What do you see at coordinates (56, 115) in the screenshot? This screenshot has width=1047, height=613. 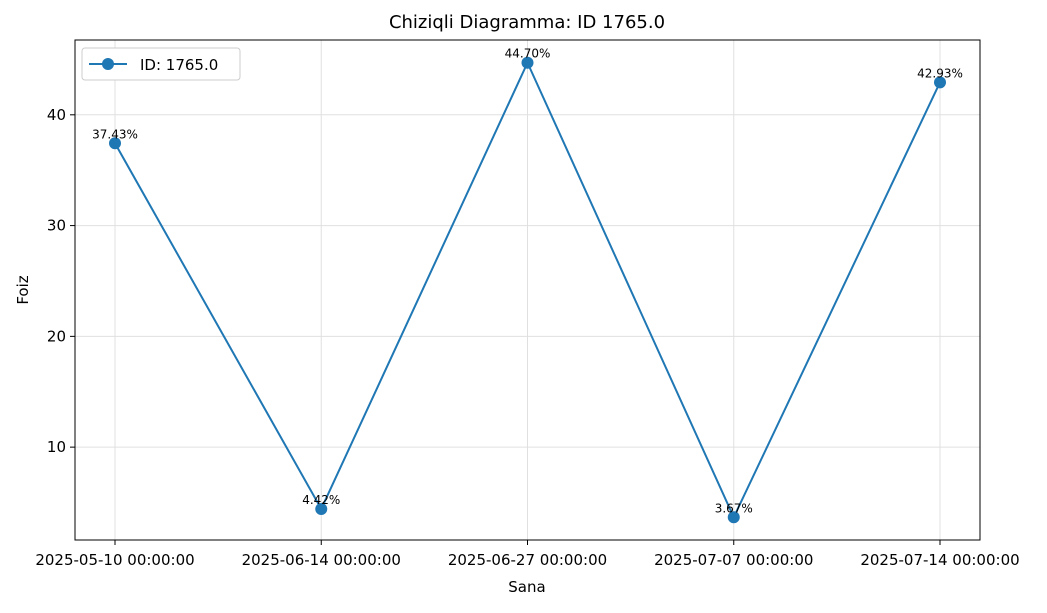 I see `y-tick-label: 40` at bounding box center [56, 115].